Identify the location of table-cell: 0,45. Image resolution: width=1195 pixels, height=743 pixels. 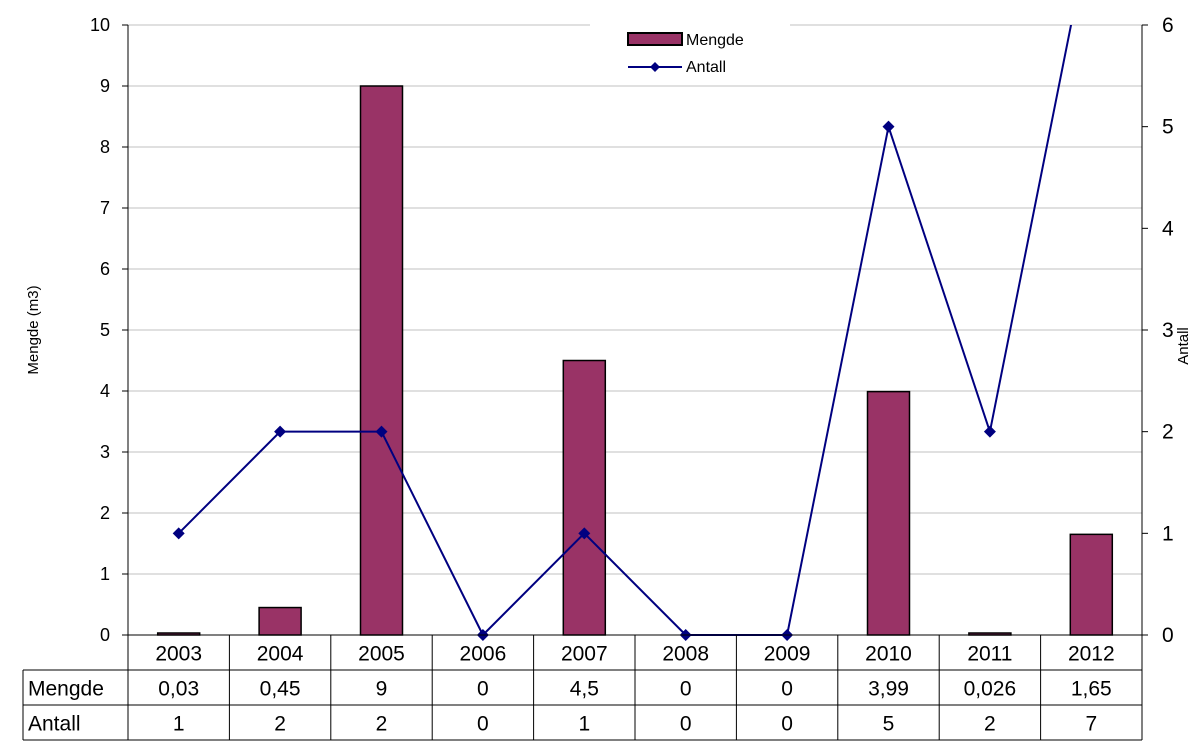
(280, 689).